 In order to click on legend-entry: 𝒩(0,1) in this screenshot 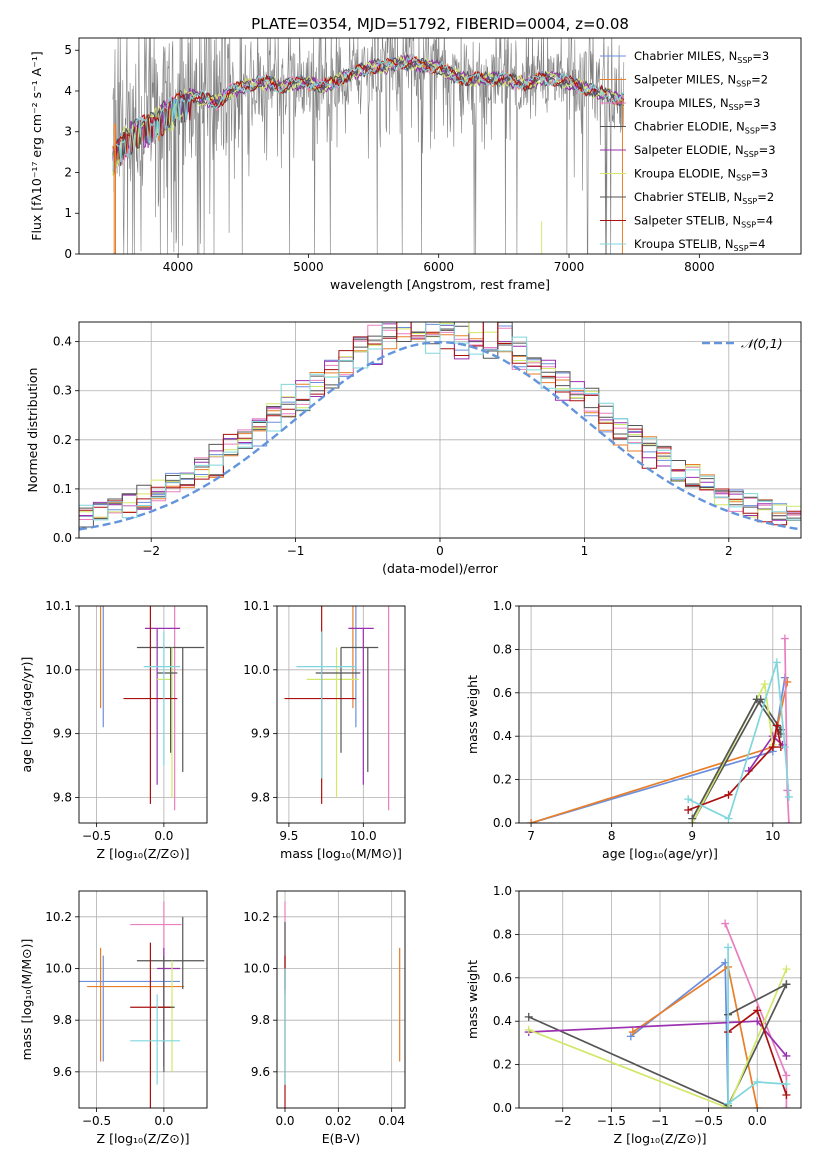, I will do `click(762, 343)`.